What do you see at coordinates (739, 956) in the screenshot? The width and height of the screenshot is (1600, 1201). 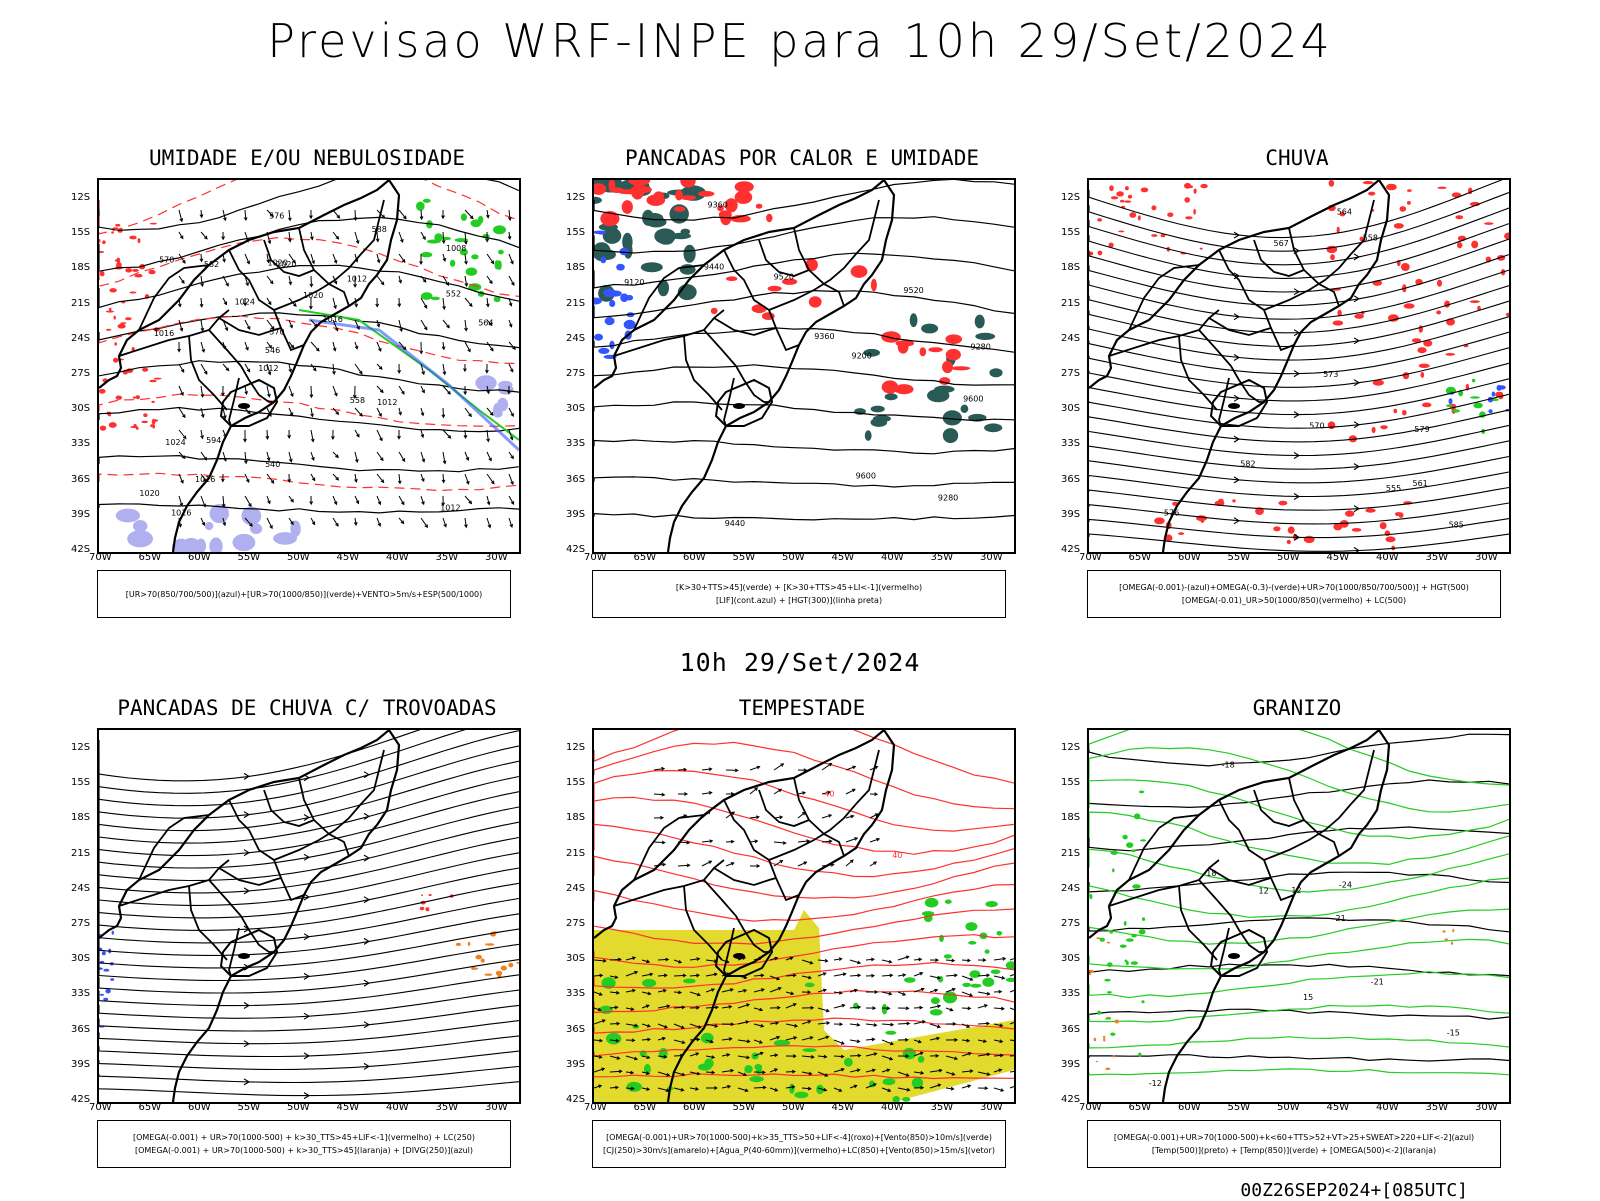 I see `lagoon` at bounding box center [739, 956].